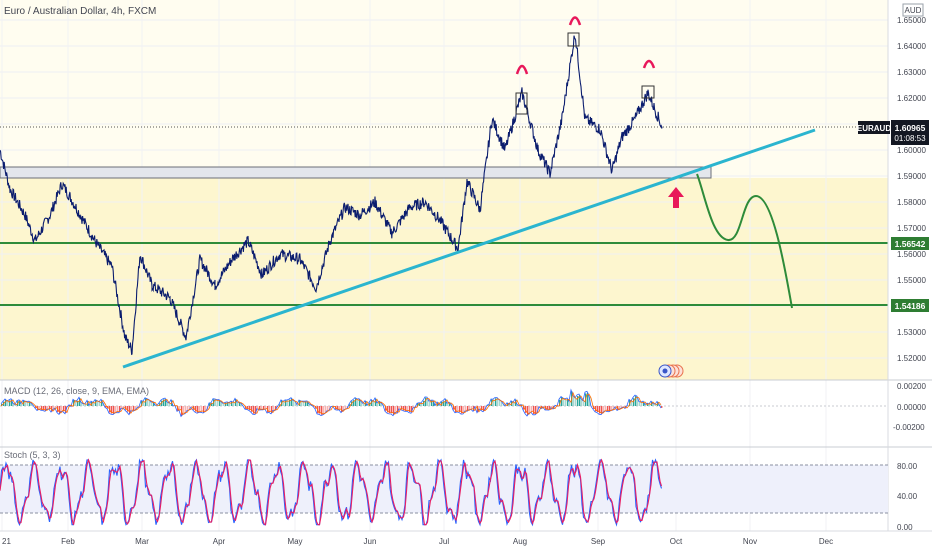 Image resolution: width=932 pixels, height=555 pixels. I want to click on last-price-badge: 1.60965 01:08:53, so click(910, 132).